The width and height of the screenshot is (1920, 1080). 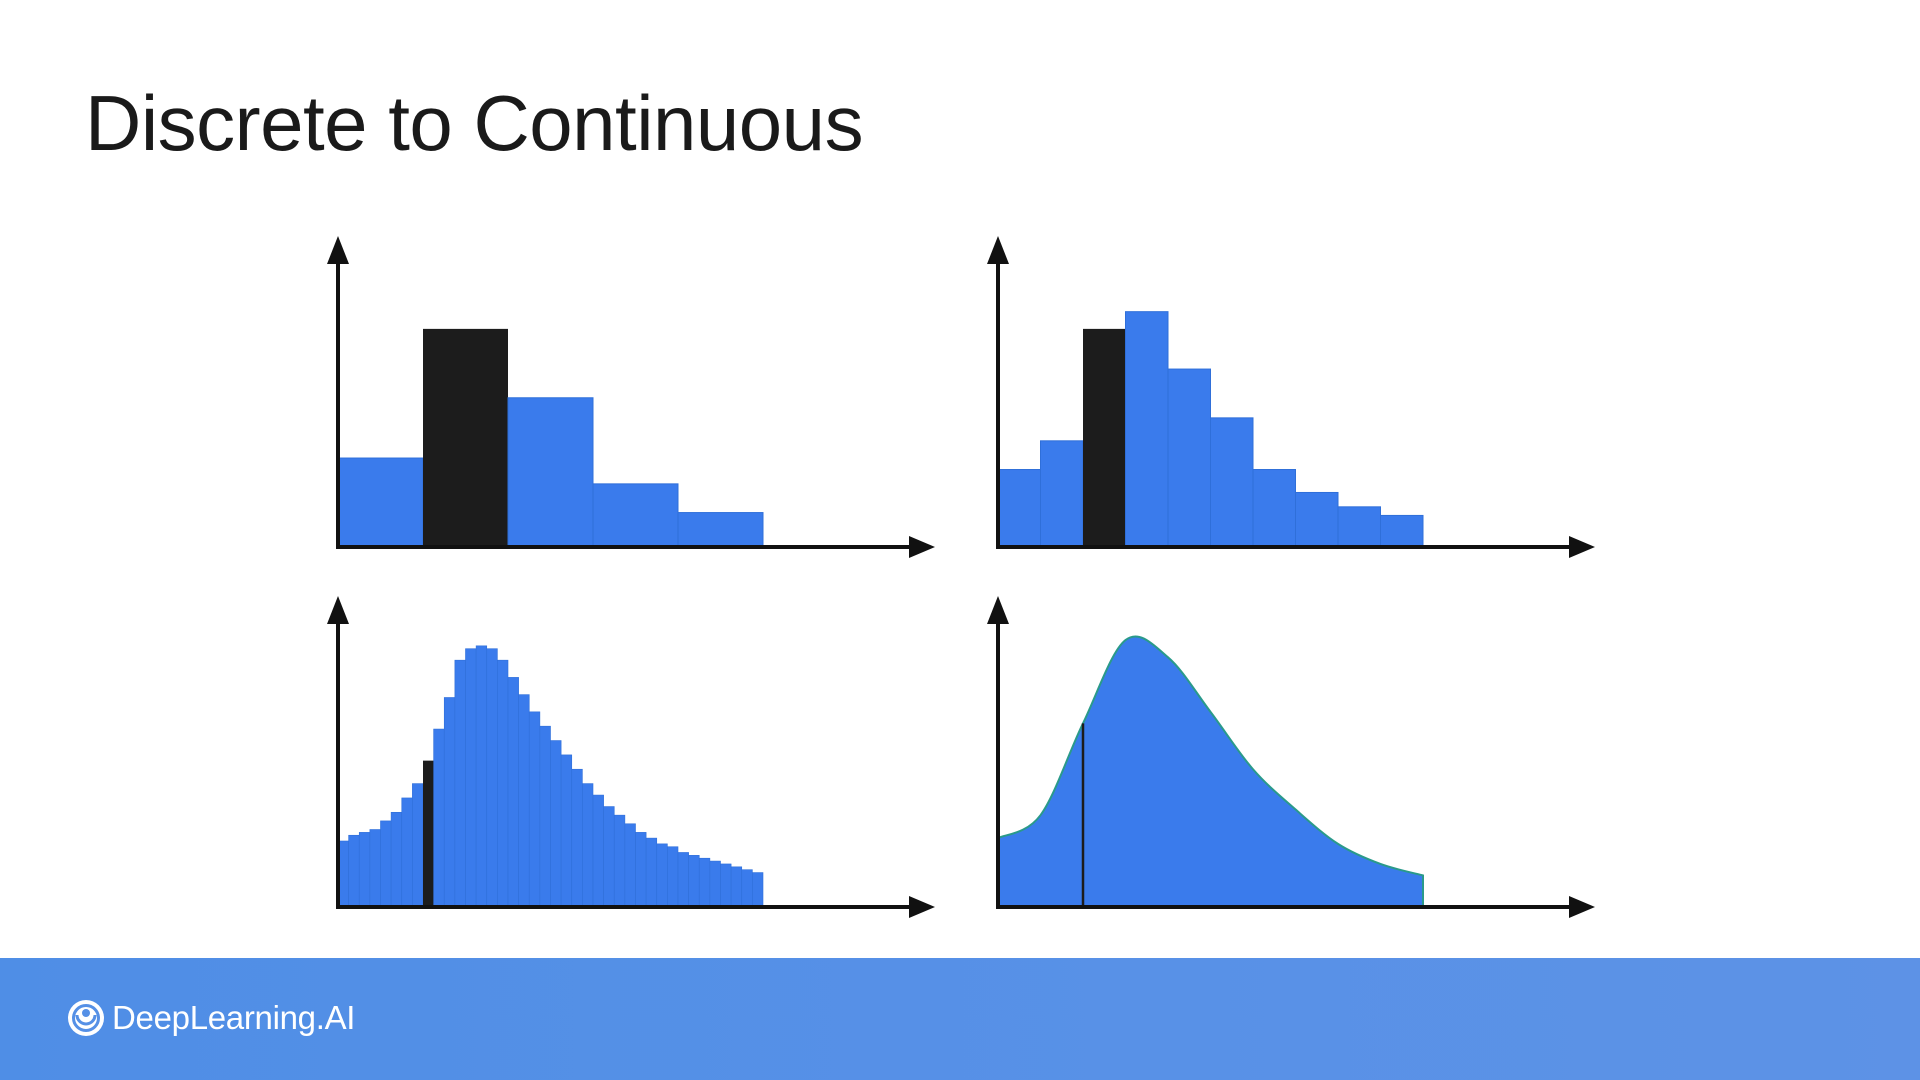 I want to click on brand-name: DeepLearning.AI, so click(x=234, y=1017).